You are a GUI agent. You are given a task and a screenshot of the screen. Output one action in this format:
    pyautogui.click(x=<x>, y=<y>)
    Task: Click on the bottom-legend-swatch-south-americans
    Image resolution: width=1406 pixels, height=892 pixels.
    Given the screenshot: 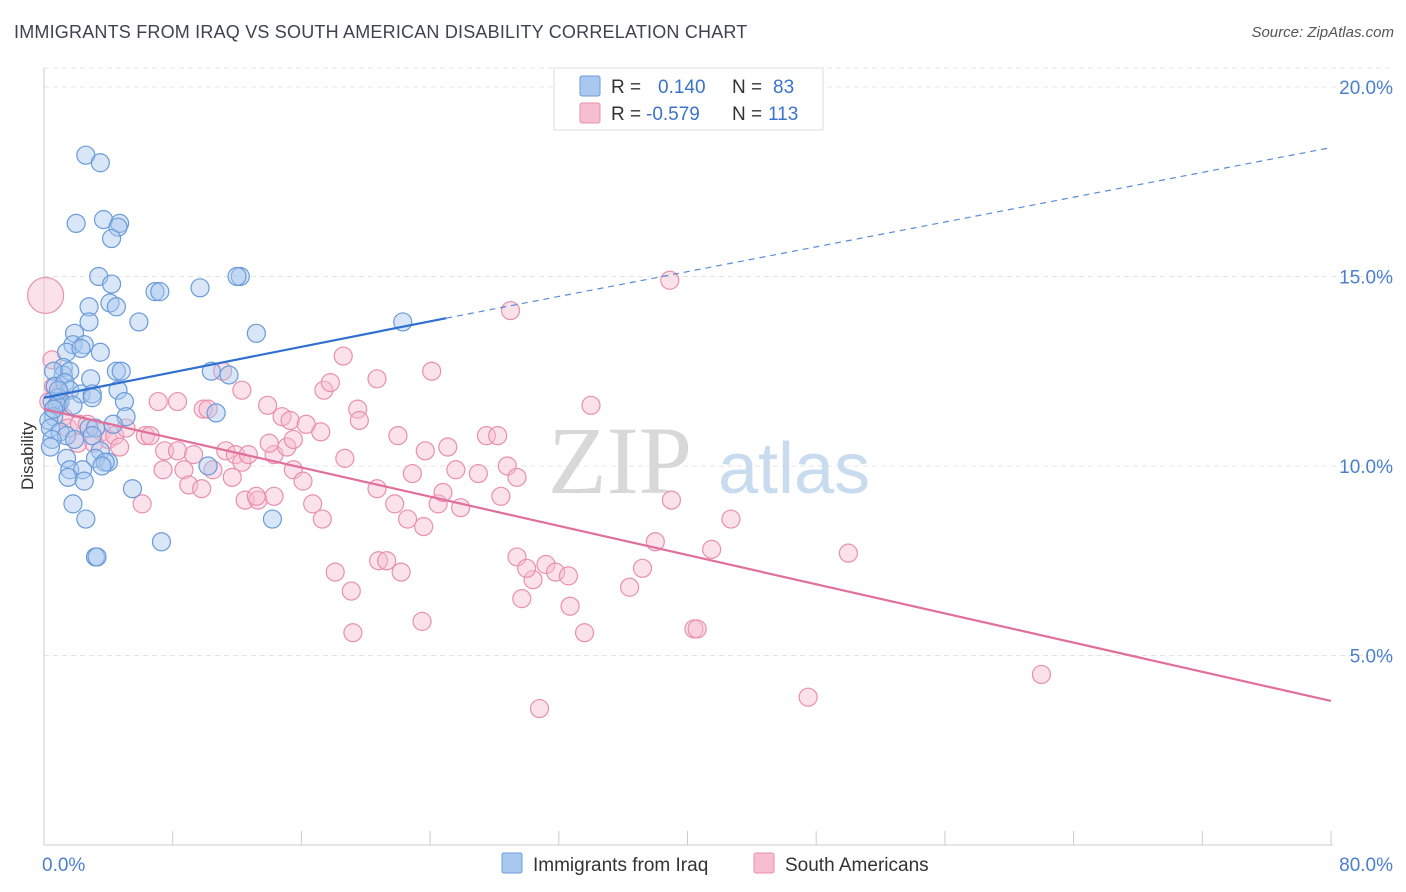 What is the action you would take?
    pyautogui.click(x=764, y=863)
    